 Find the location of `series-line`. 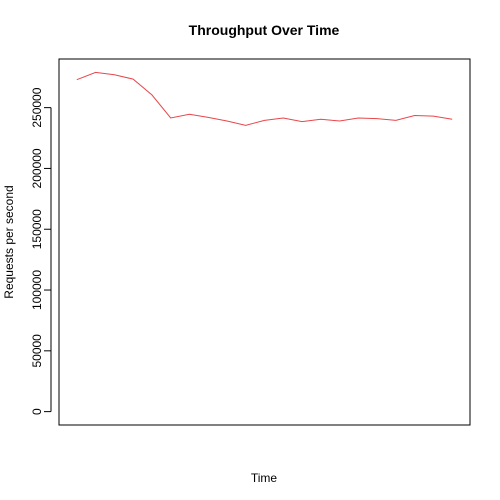

series-line is located at coordinates (264, 98).